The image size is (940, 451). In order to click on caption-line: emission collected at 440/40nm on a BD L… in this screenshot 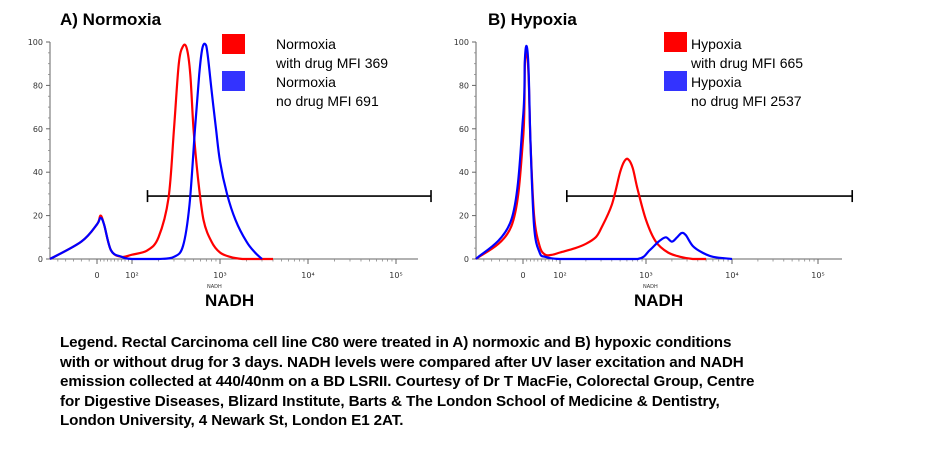, I will do `click(407, 381)`.